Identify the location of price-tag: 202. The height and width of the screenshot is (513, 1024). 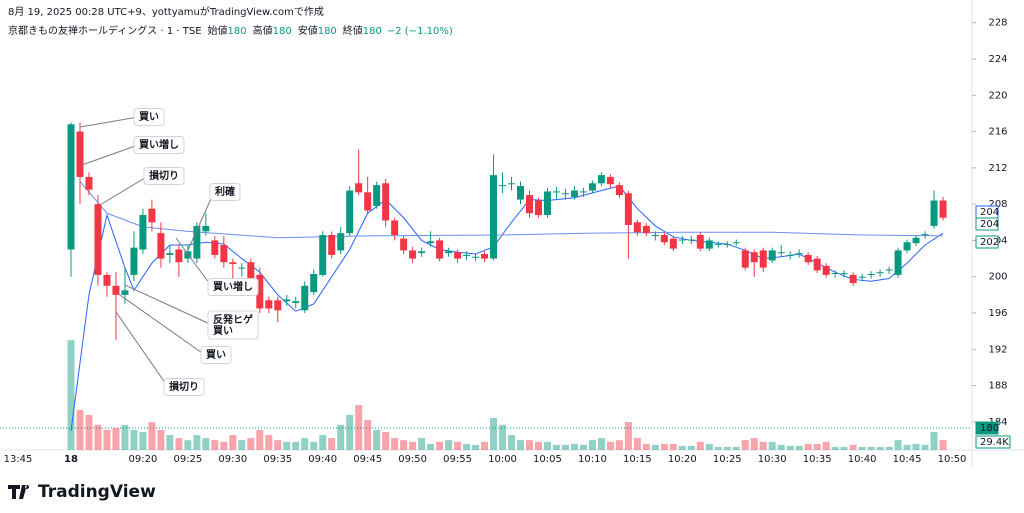
(989, 242).